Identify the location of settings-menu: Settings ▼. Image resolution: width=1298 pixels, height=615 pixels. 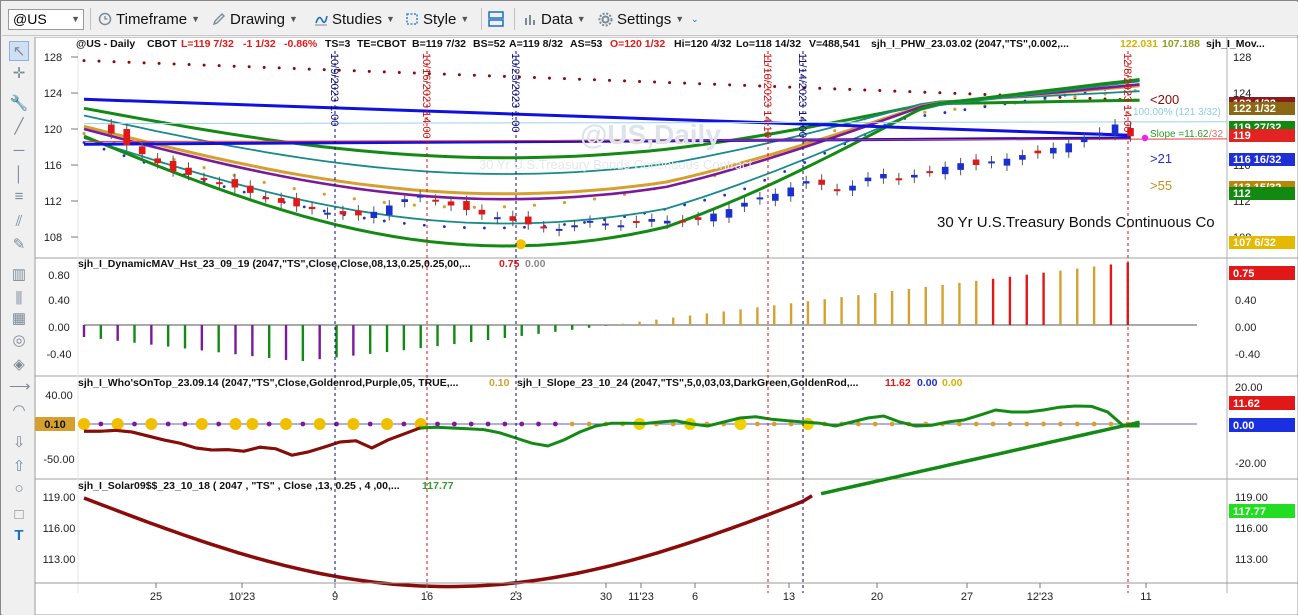
(641, 19).